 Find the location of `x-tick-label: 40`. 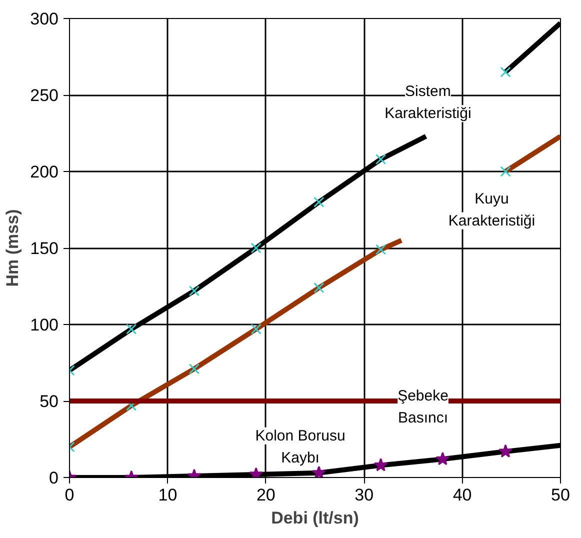

x-tick-label: 40 is located at coordinates (462, 495).